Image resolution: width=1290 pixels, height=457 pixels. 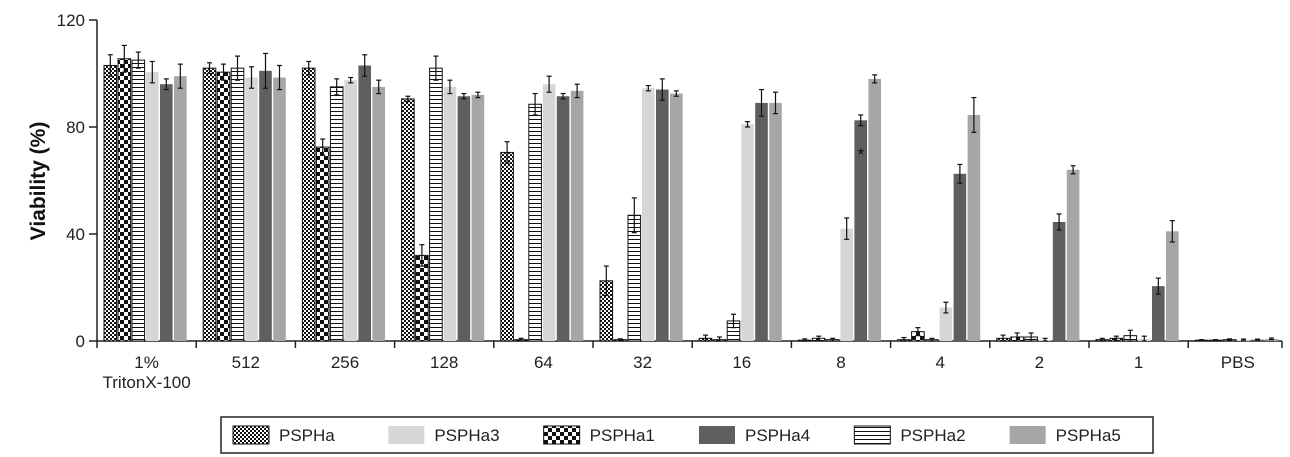 I want to click on legend-swatch-pspha4, so click(x=717, y=435).